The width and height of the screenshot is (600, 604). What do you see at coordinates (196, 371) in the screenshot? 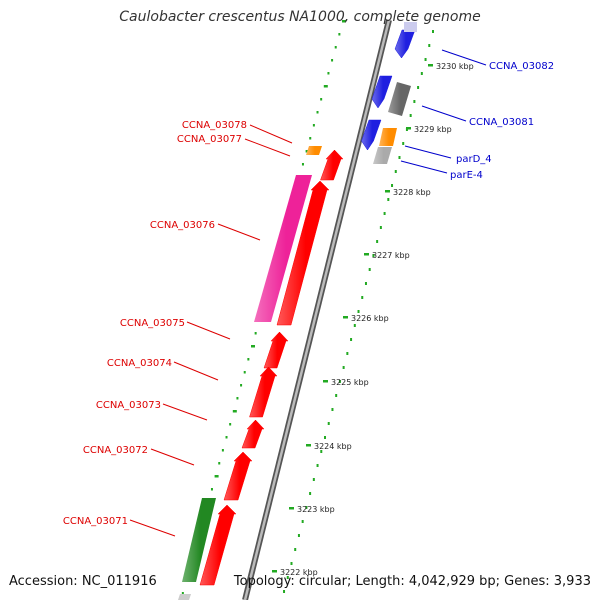
I see `label-ccna03074-leader` at bounding box center [196, 371].